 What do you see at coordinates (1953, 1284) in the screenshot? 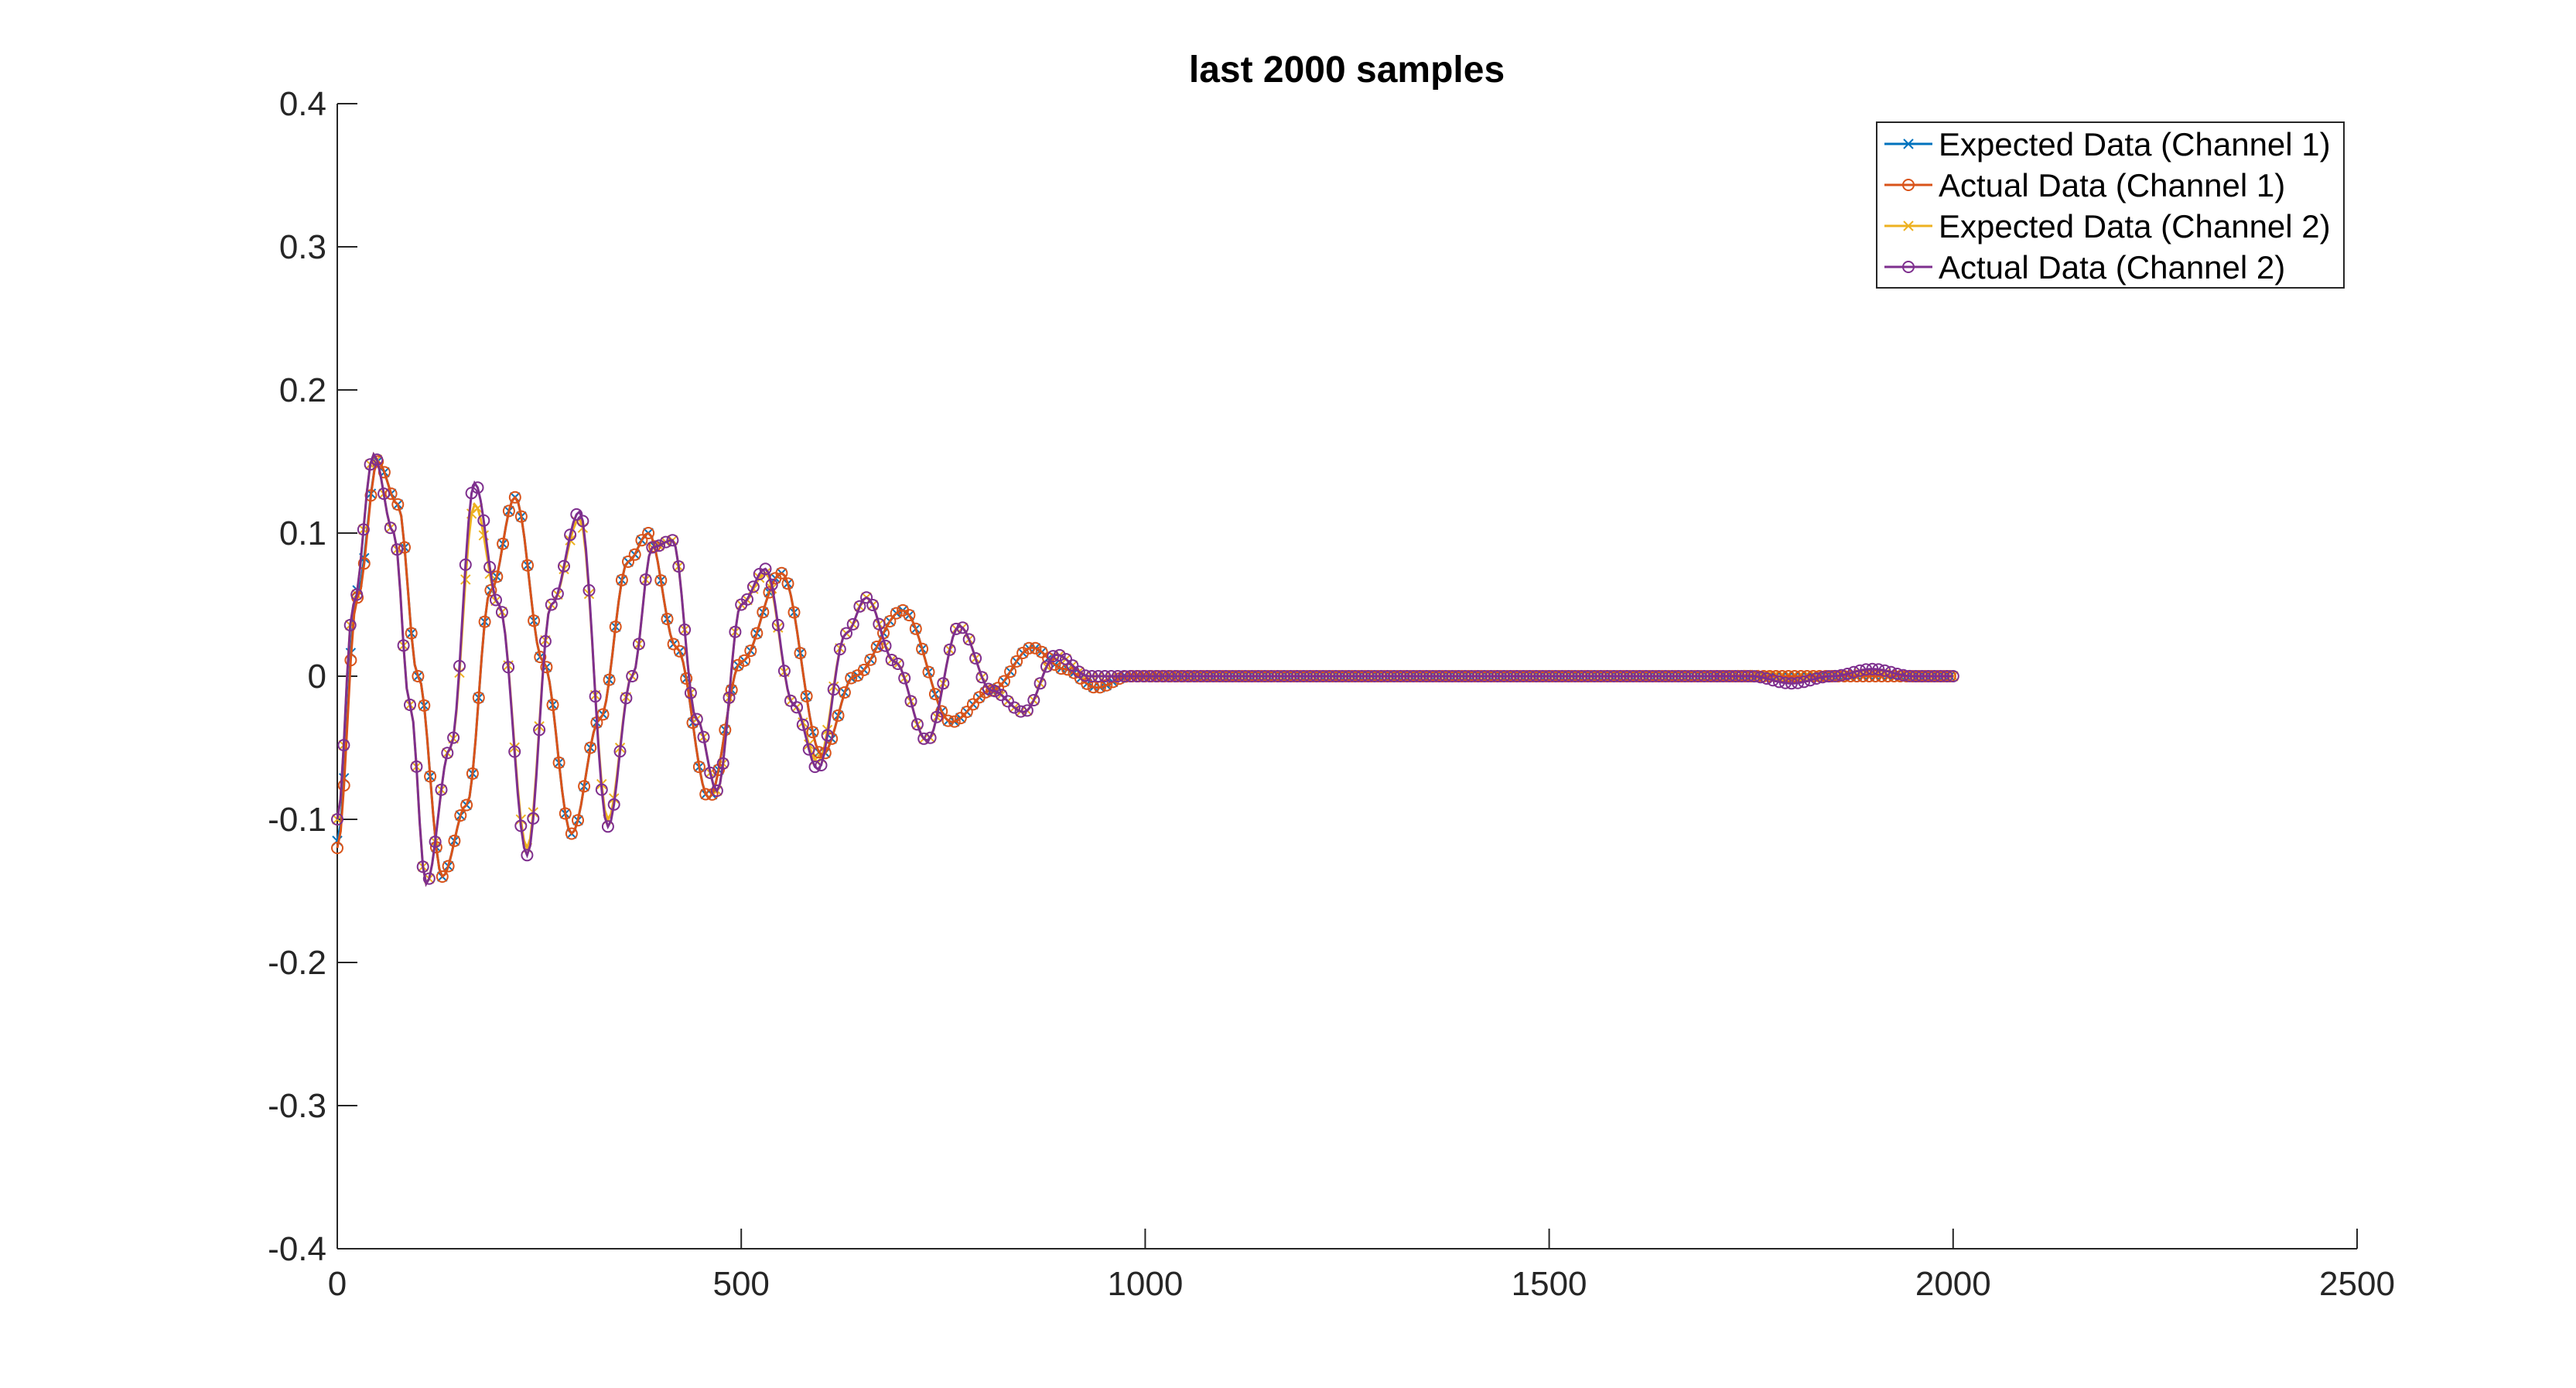
I see `x-tick-label: 2000` at bounding box center [1953, 1284].